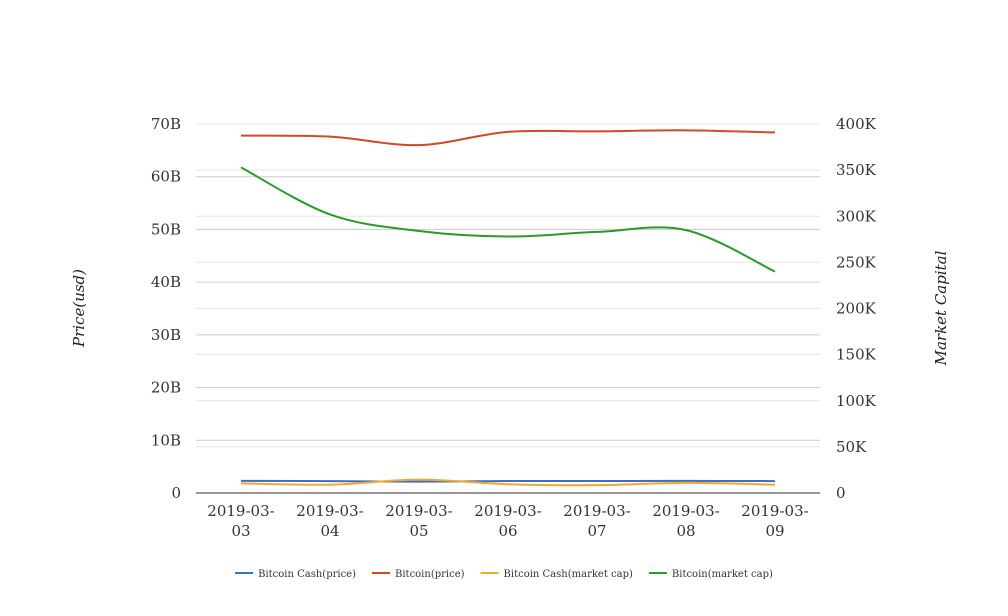 Image resolution: width=1008 pixels, height=616 pixels. I want to click on x-tick-label: 2019-03-05, so click(418, 521).